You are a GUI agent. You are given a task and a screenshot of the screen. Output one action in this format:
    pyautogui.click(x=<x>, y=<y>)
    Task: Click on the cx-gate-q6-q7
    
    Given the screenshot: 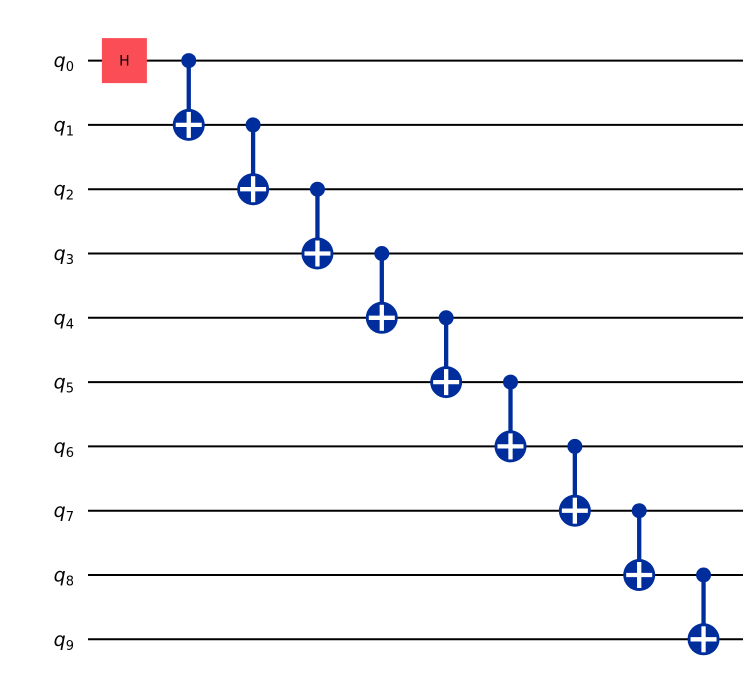 What is the action you would take?
    pyautogui.click(x=574, y=482)
    